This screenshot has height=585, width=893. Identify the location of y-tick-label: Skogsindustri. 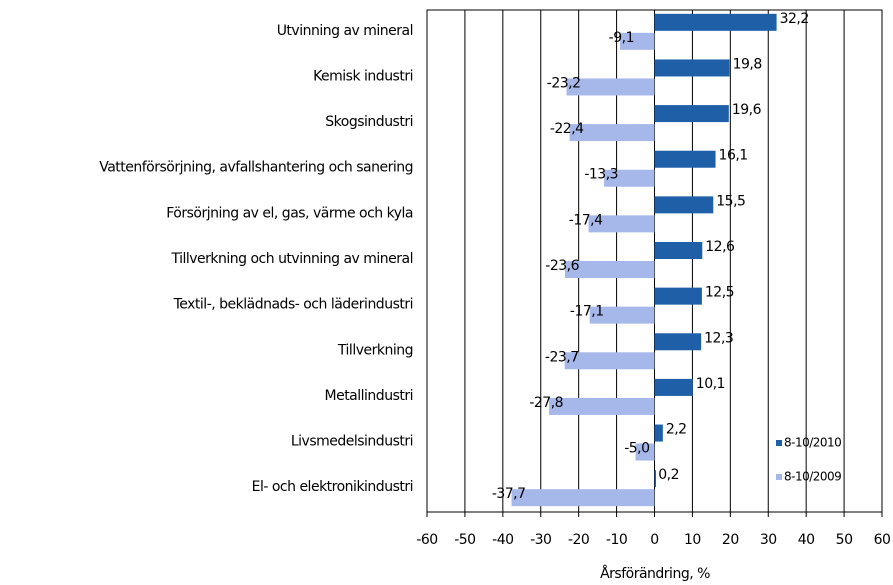
(369, 122).